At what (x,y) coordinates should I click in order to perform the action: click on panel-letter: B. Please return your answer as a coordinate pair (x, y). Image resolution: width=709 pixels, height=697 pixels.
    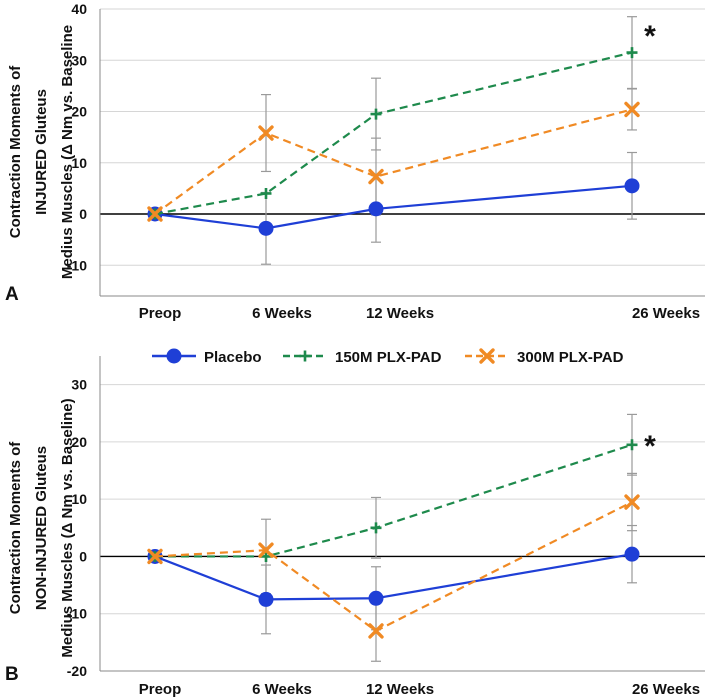
    Looking at the image, I should click on (12, 674).